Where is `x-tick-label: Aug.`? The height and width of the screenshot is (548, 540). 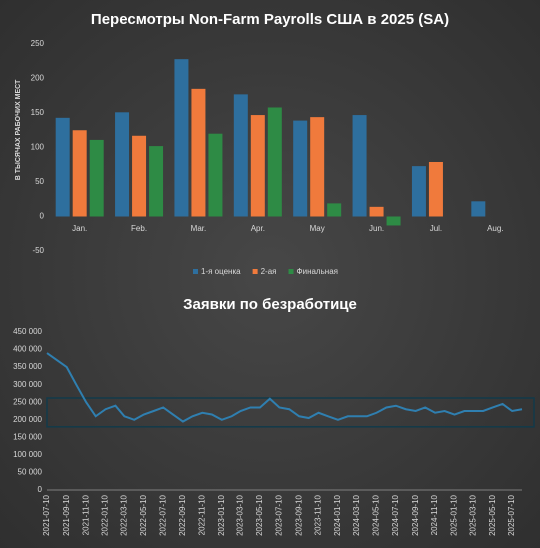 x-tick-label: Aug. is located at coordinates (495, 228).